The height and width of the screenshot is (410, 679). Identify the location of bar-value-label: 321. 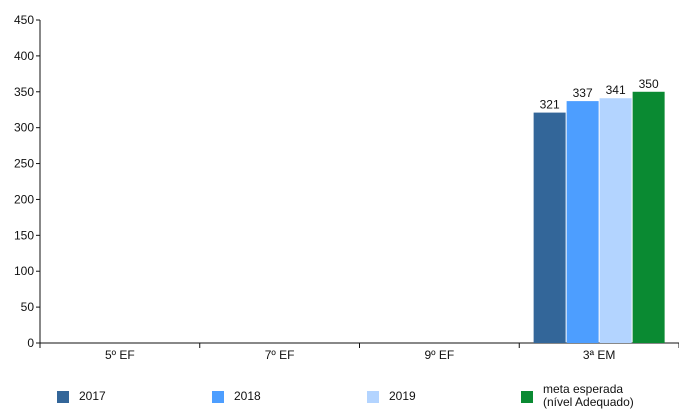
(550, 105).